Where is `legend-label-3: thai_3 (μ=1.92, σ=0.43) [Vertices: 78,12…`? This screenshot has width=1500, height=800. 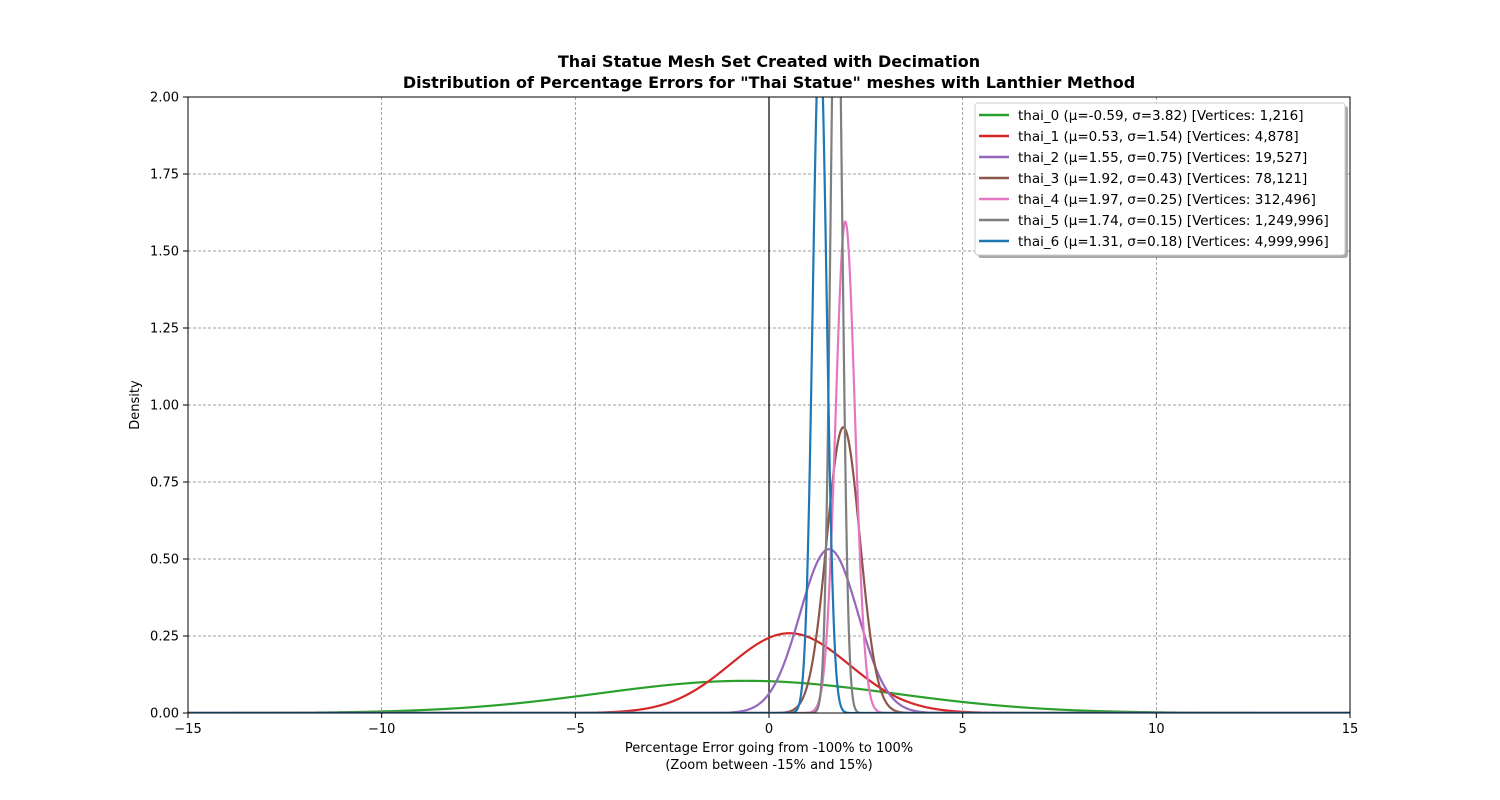
legend-label-3: thai_3 (μ=1.92, σ=0.43) [Vertices: 78,12… is located at coordinates (1162, 179).